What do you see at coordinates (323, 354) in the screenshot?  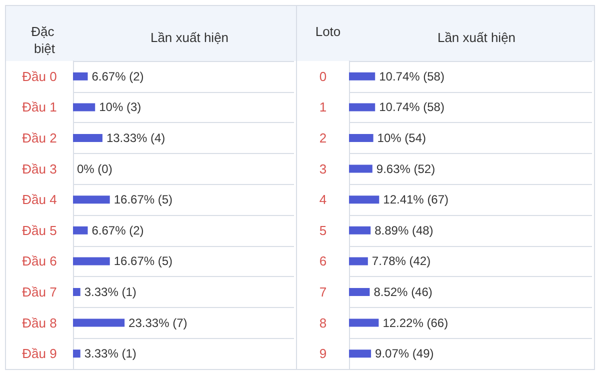 I see `y-tick-label: 9` at bounding box center [323, 354].